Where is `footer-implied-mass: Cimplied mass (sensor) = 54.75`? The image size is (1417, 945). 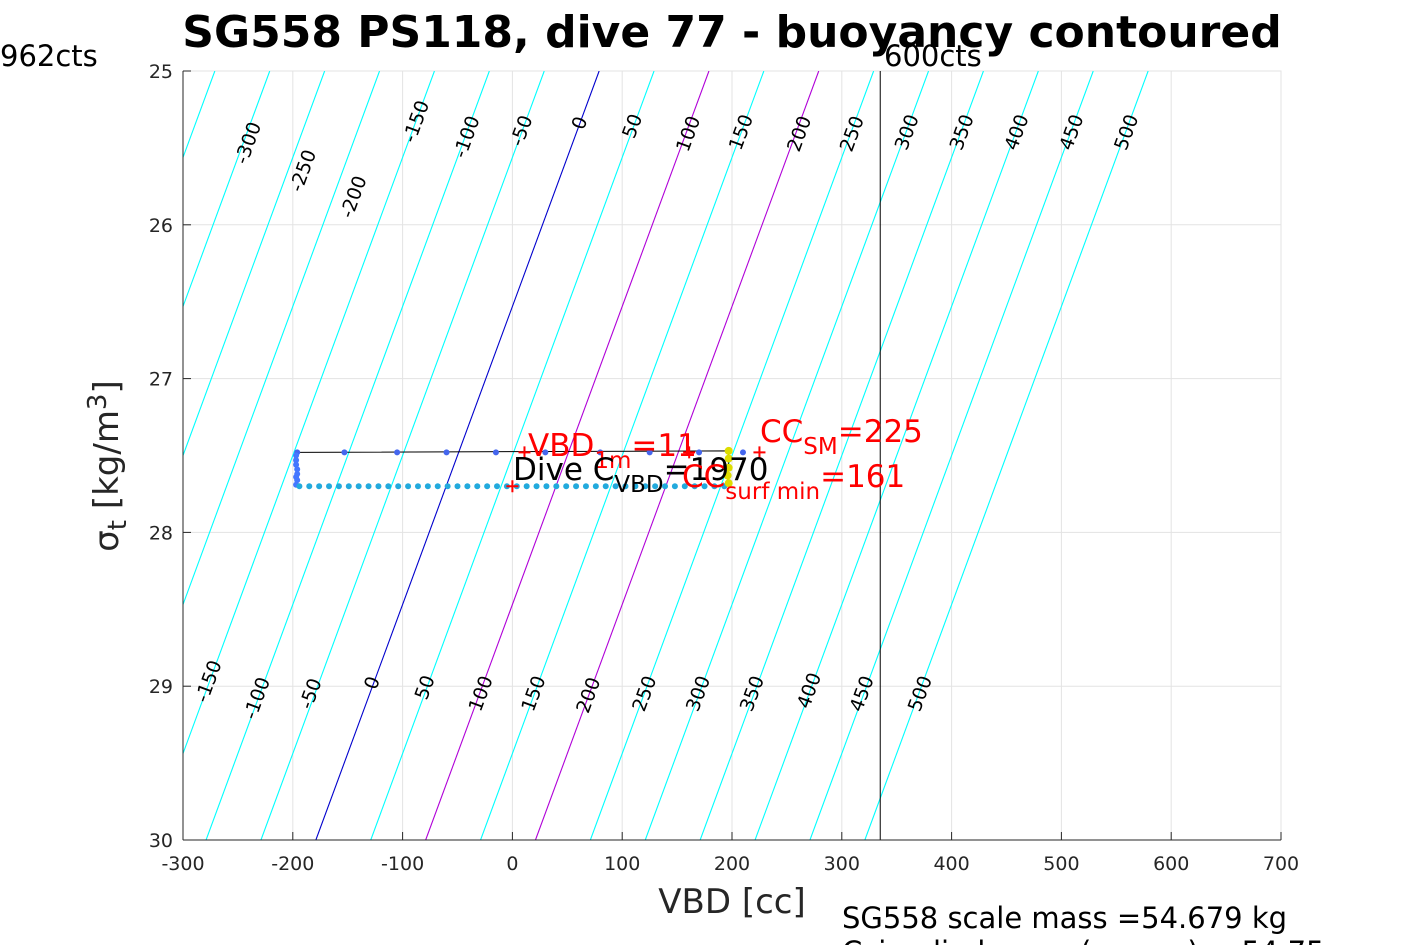
footer-implied-mass: Cimplied mass (sensor) = 54.75 is located at coordinates (1083, 940).